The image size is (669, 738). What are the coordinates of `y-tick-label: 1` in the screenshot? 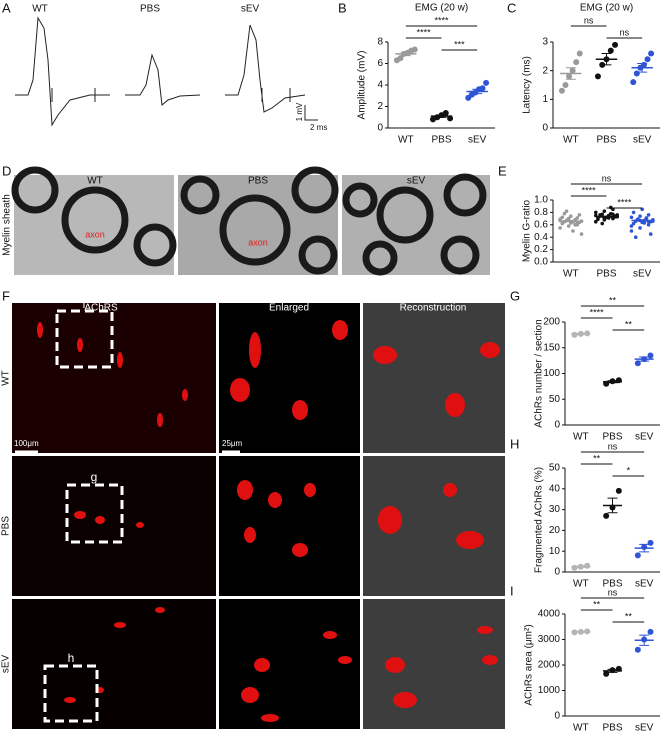 It's located at (545, 99).